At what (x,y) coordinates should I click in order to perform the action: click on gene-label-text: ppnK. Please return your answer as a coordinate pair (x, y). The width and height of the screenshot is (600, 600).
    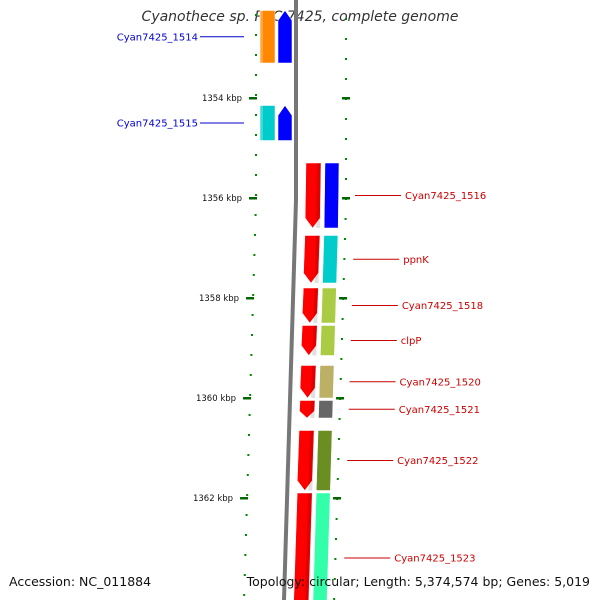
    Looking at the image, I should click on (416, 260).